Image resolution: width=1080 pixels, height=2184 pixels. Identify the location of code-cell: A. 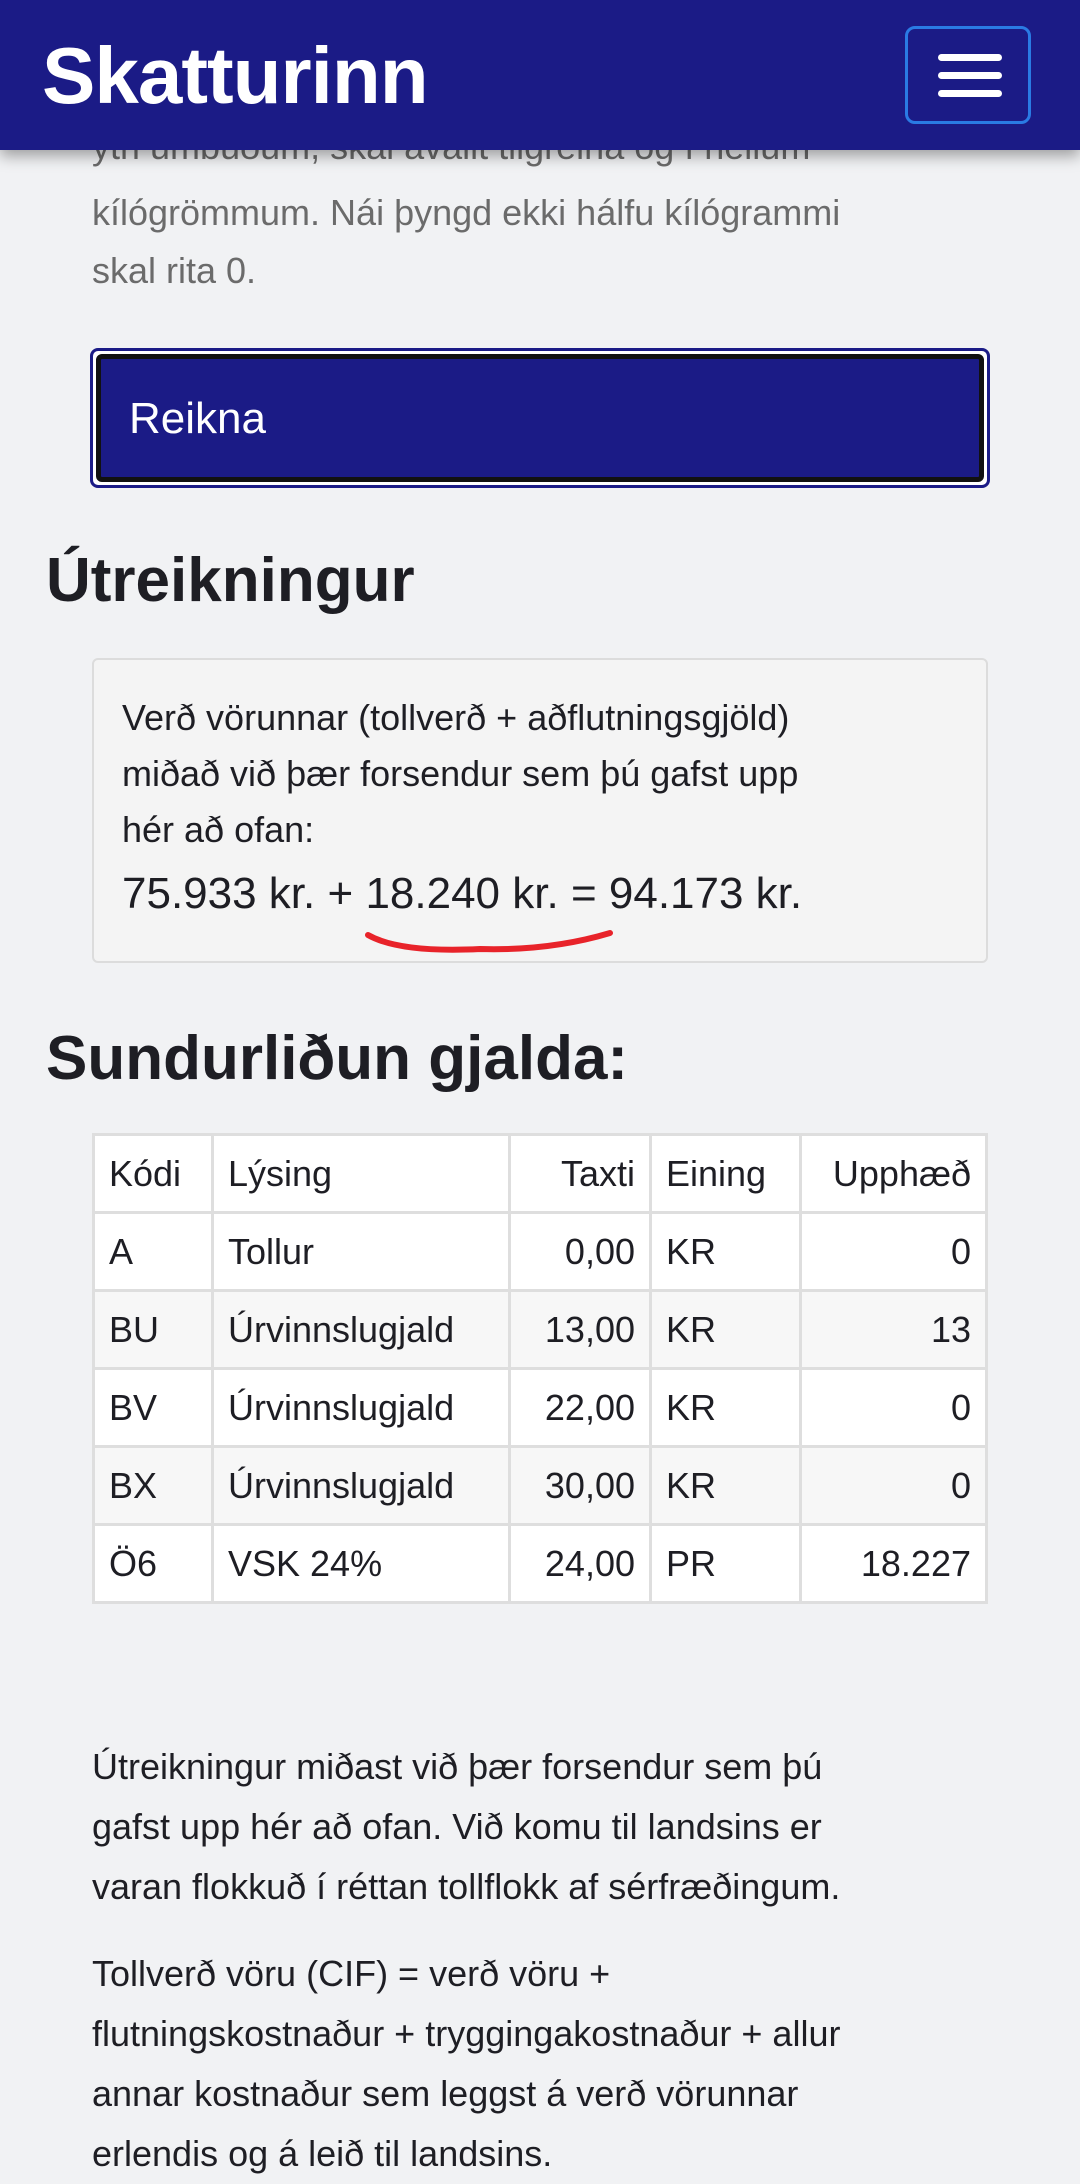
(153, 1251).